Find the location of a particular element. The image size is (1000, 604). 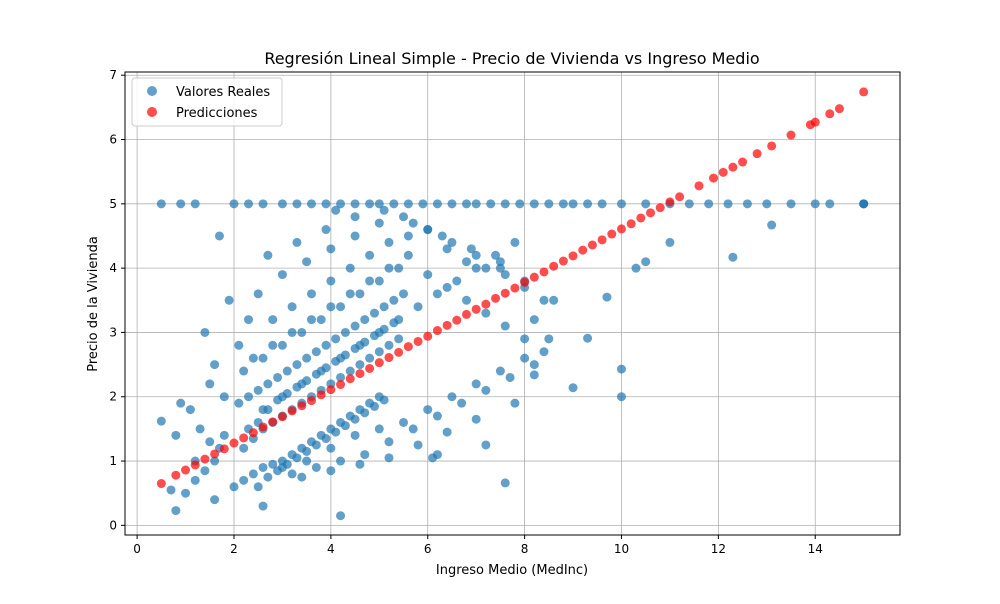

y-tick-label: 3 is located at coordinates (113, 332).